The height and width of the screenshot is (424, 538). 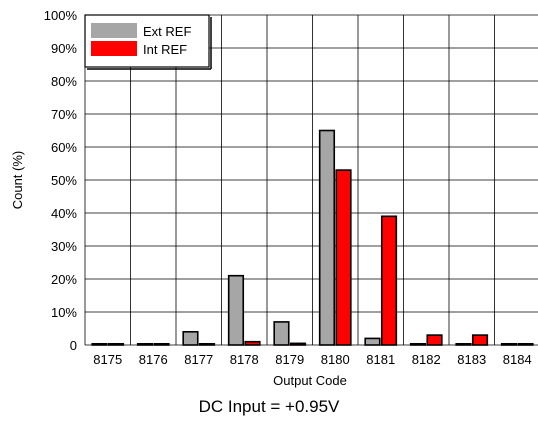 What do you see at coordinates (61, 15) in the screenshot?
I see `y-tick-label: 100%` at bounding box center [61, 15].